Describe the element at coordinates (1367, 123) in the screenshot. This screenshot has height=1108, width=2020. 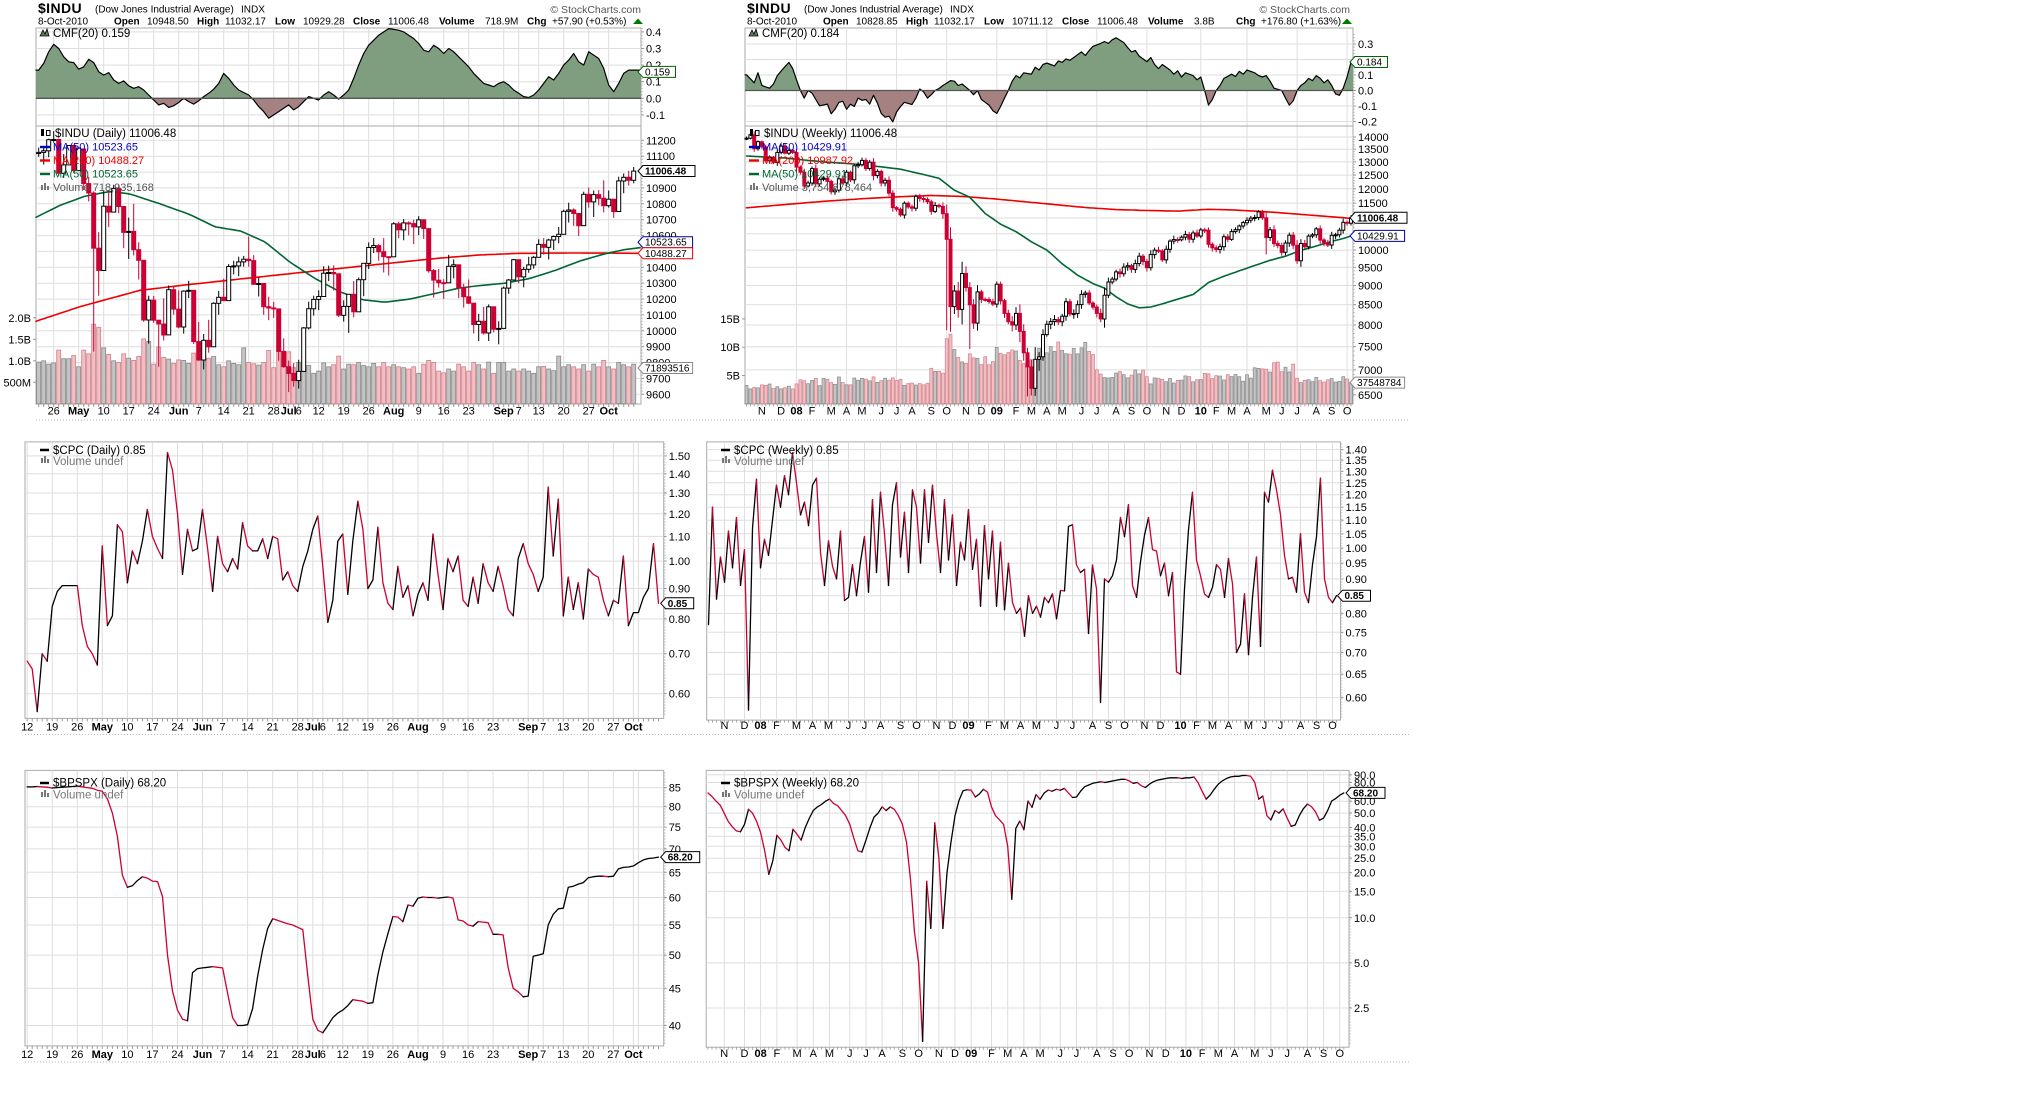
I see `svg-text: -0.2` at that location.